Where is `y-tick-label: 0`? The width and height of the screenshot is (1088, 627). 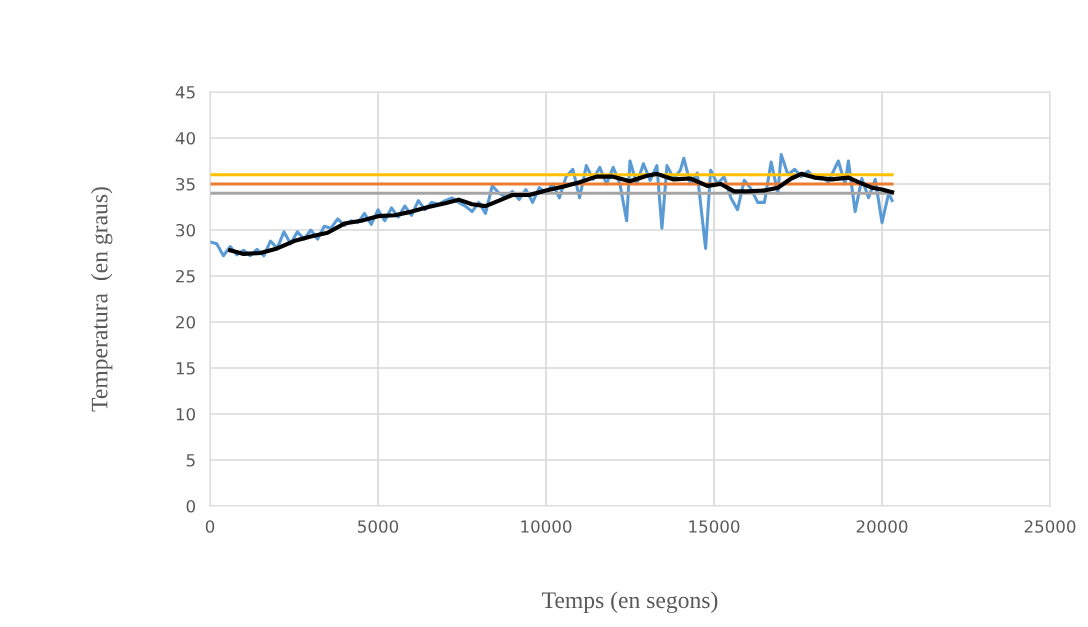
y-tick-label: 0 is located at coordinates (190, 506).